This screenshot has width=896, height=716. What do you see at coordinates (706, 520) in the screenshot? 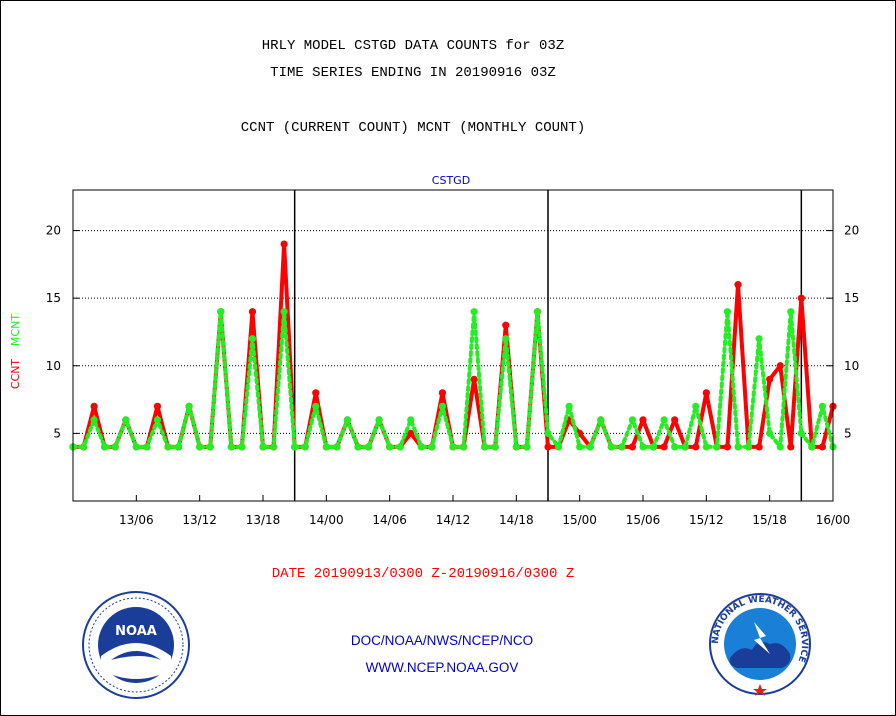
I see `xtick-label-9: 15/12` at bounding box center [706, 520].